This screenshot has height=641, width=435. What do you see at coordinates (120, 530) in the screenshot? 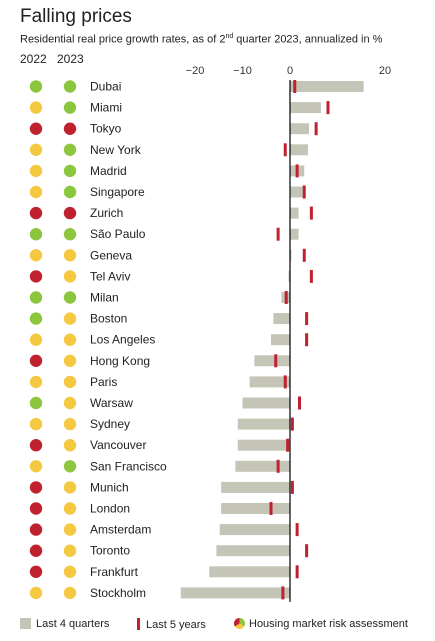
I see `city-label: Amsterdam` at bounding box center [120, 530].